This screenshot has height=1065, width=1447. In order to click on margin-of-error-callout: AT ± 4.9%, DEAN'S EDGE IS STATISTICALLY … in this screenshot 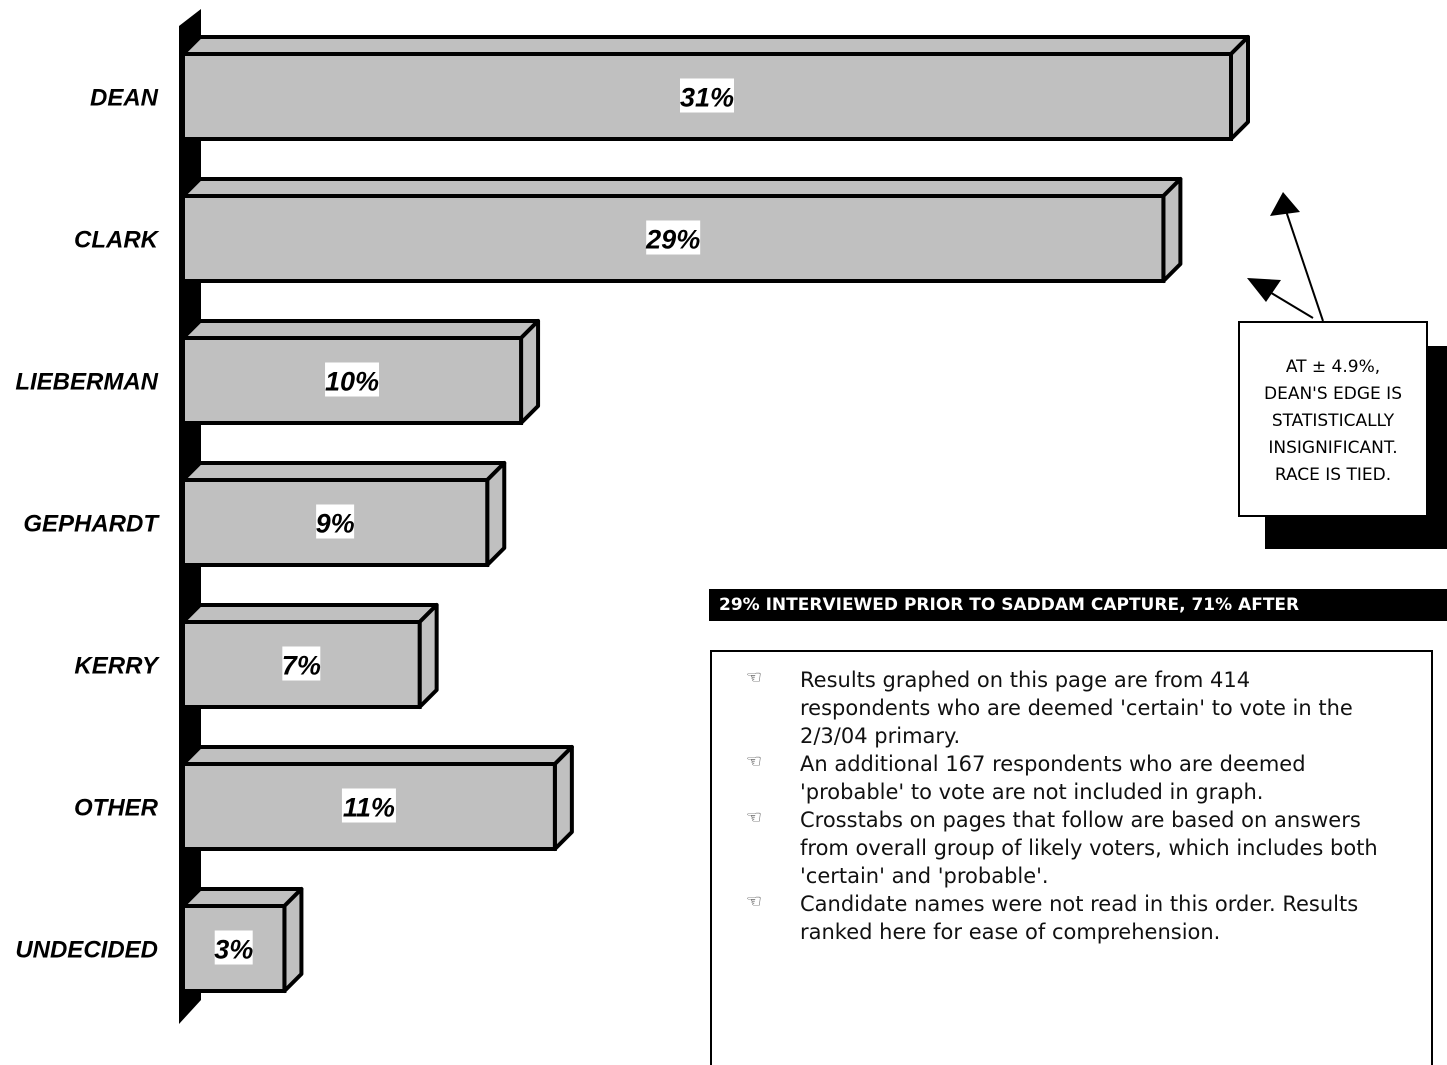, I will do `click(1333, 419)`.